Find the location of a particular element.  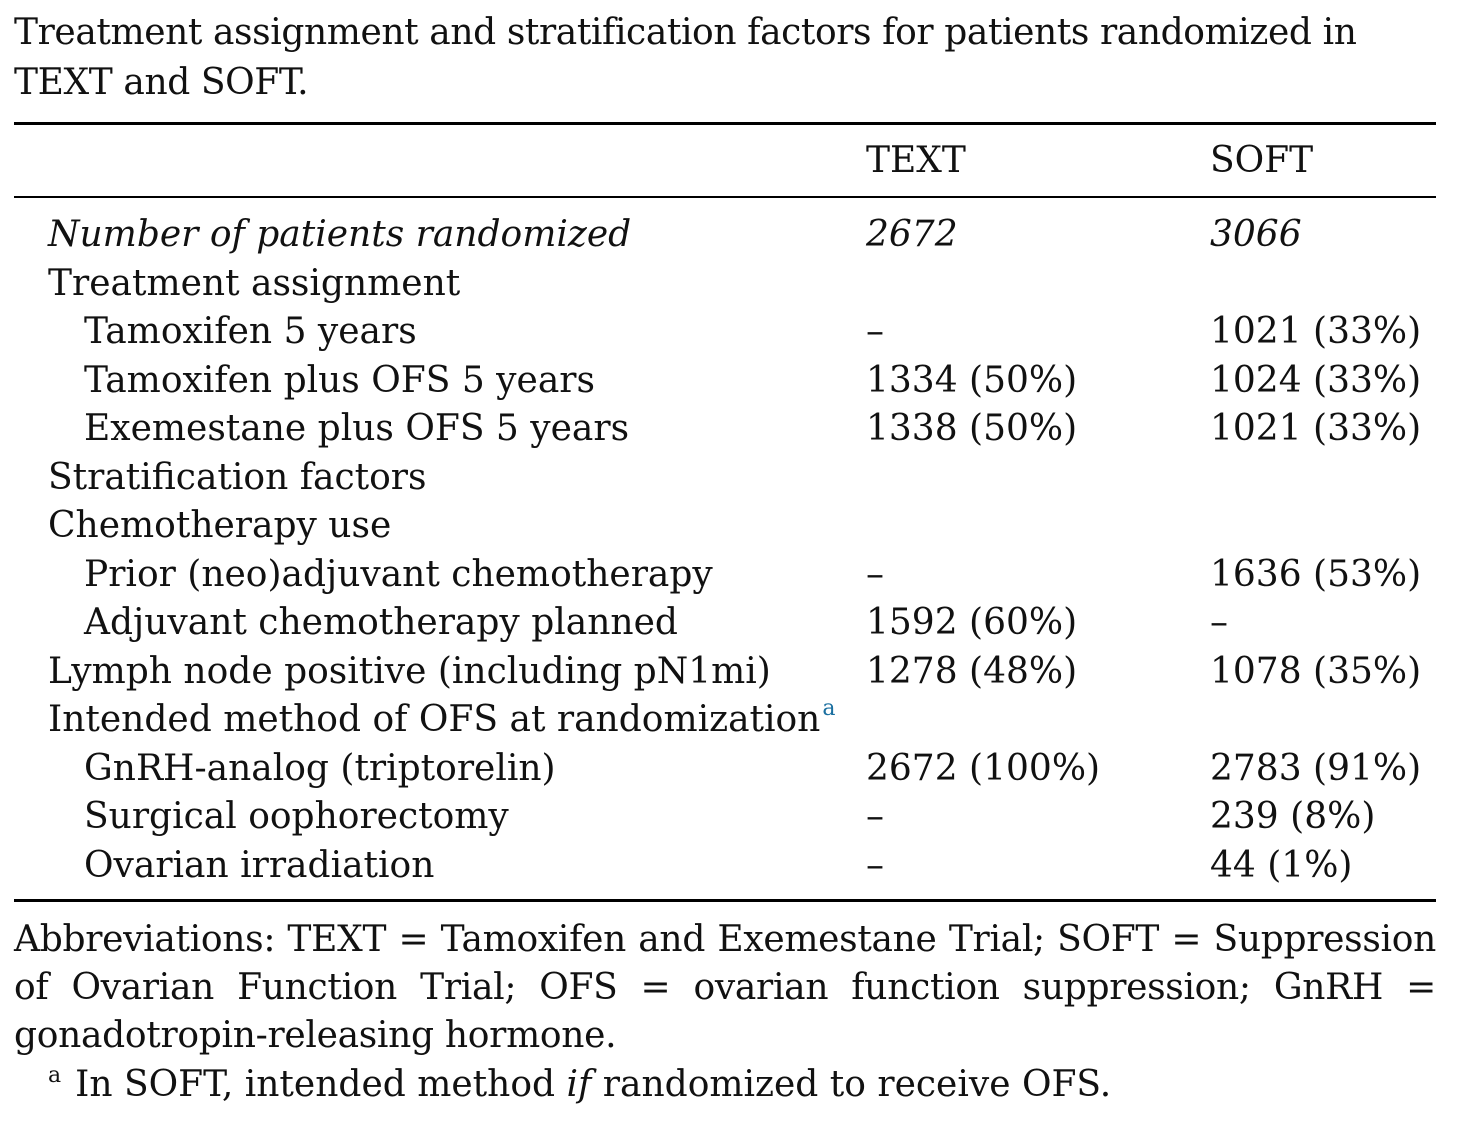

row-label-text: Surgical oophorectomy is located at coordinates (296, 816).